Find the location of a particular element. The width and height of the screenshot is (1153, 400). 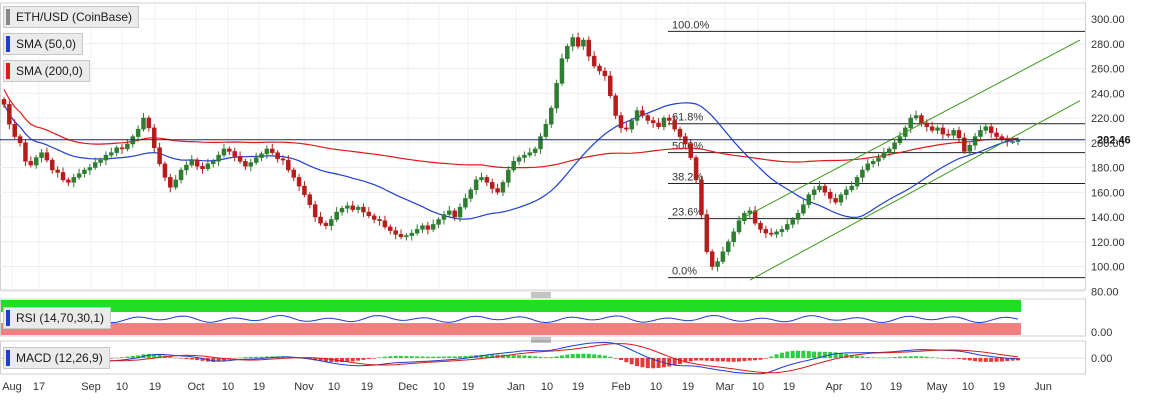

symbol-legend: ETH/USD (CoinBase) is located at coordinates (71, 17).